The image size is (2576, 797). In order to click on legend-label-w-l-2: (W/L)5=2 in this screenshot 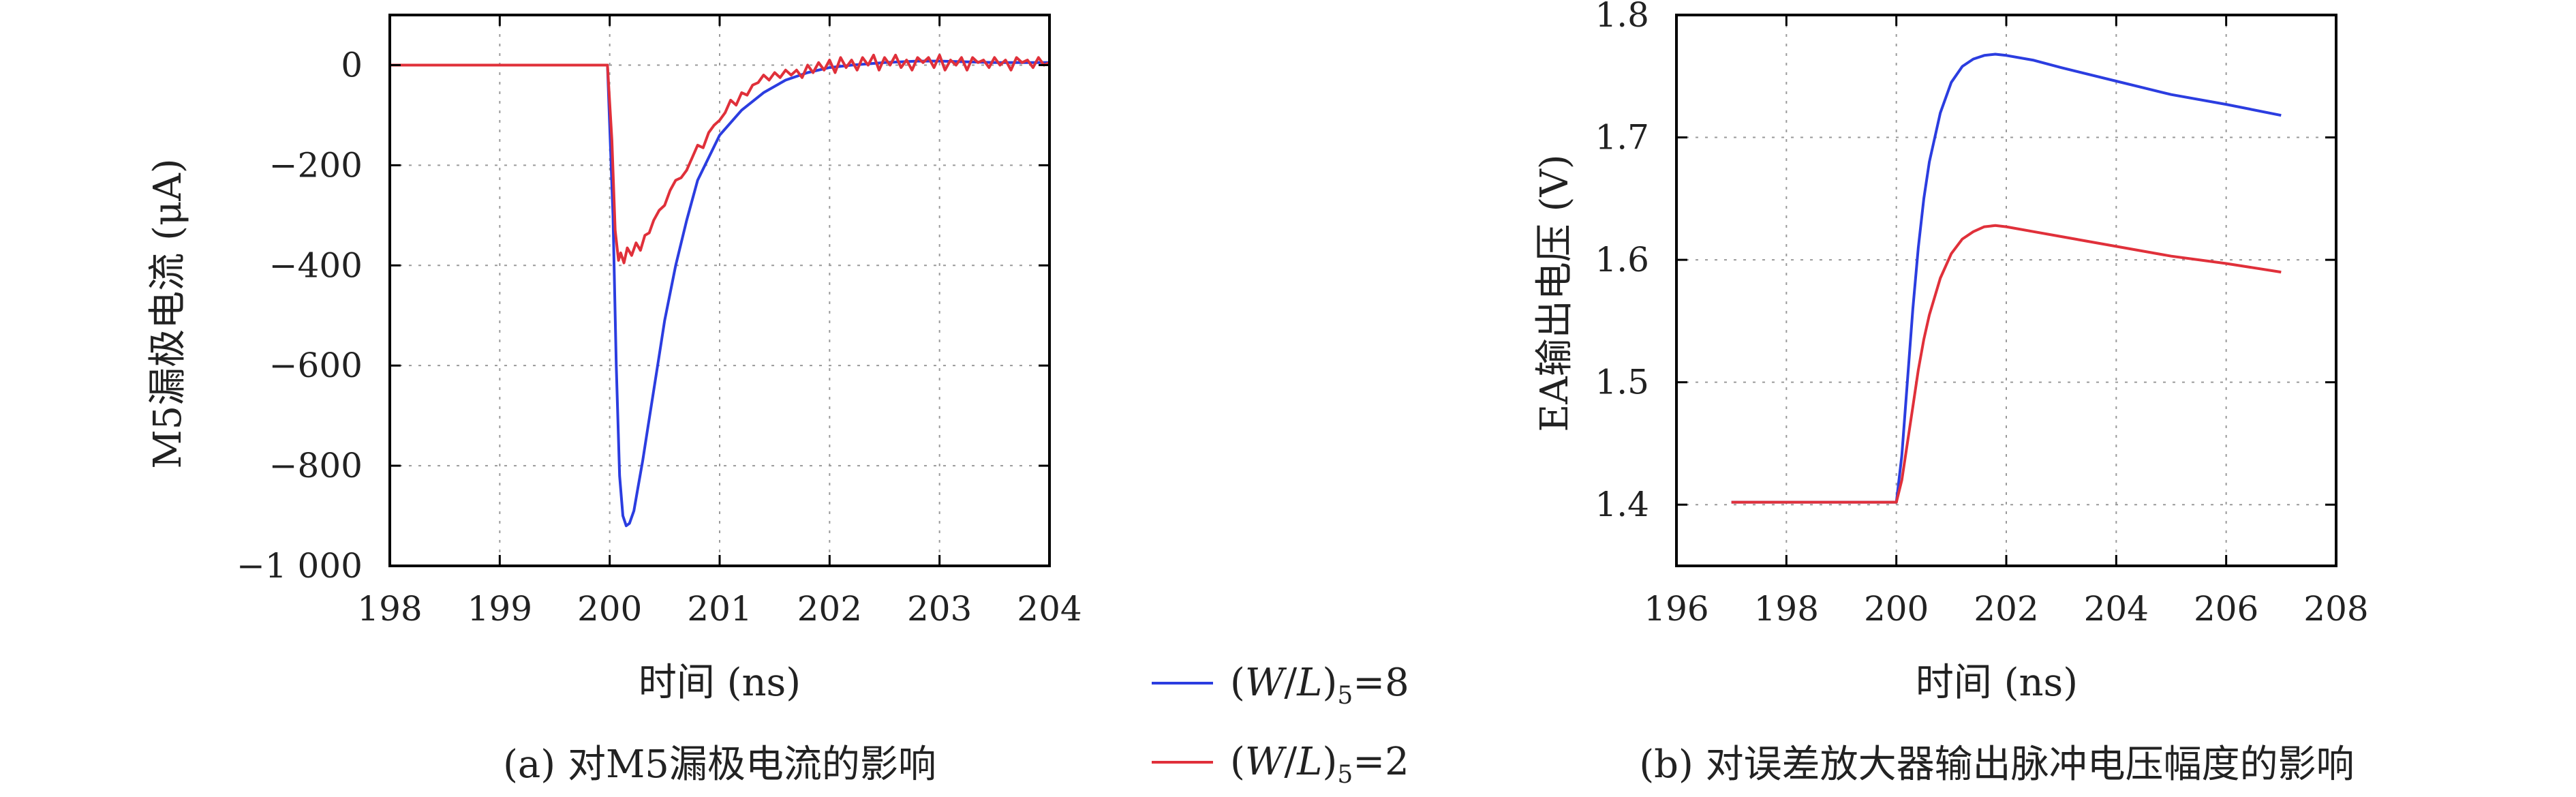, I will do `click(1319, 764)`.